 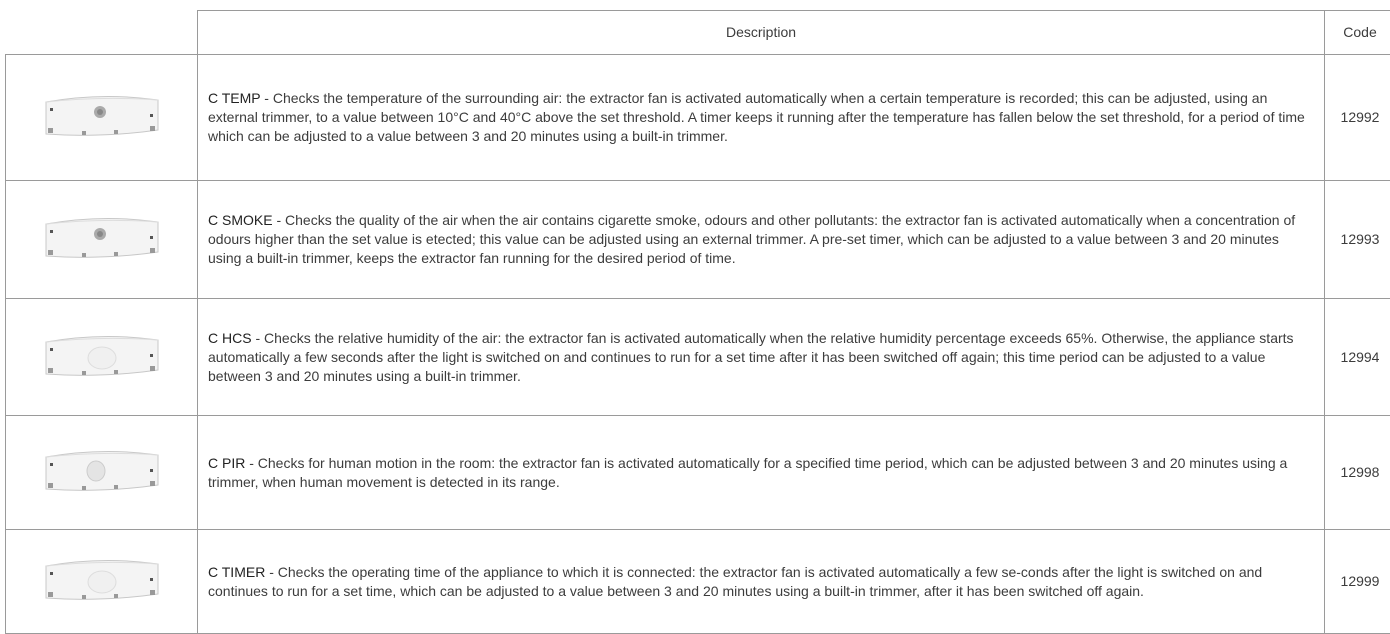 I want to click on code-cell: 12994, so click(x=1357, y=357).